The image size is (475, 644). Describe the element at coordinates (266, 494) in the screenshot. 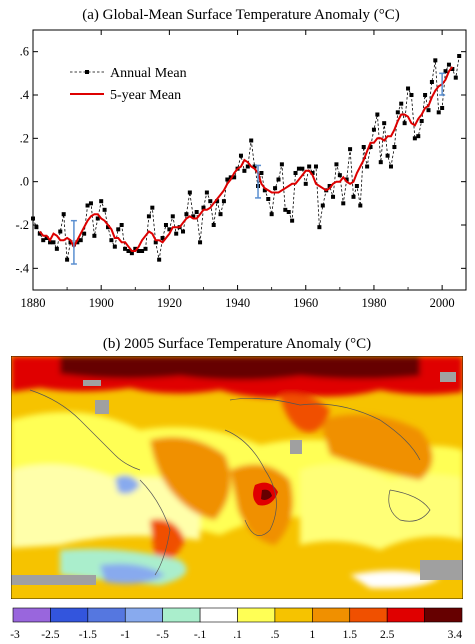

I see `map-hotspot-core` at that location.